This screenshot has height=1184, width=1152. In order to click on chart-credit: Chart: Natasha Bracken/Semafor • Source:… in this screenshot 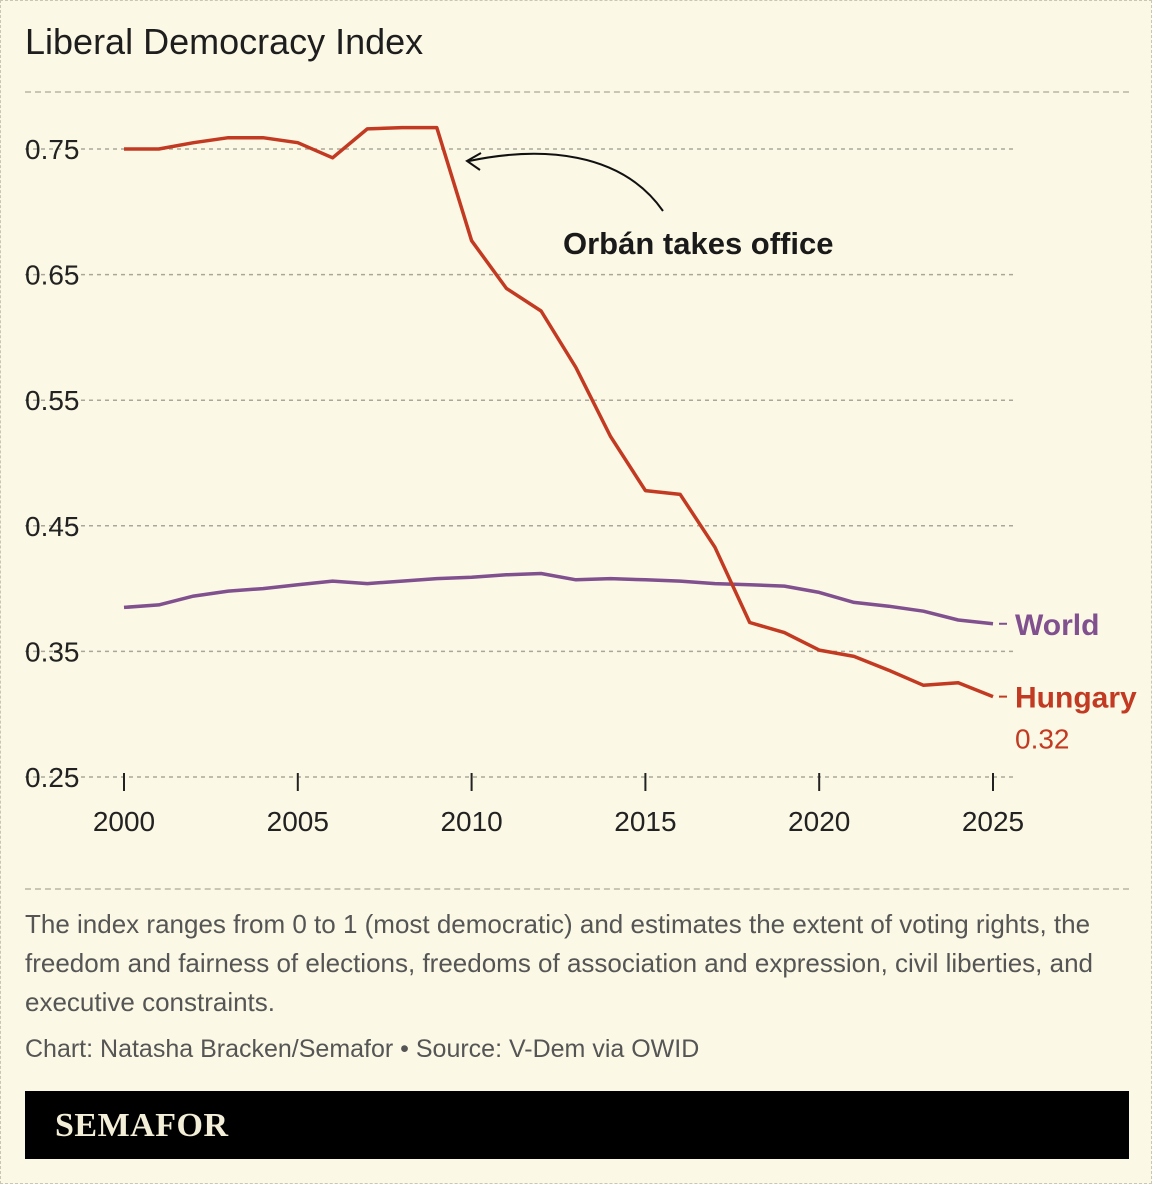, I will do `click(362, 1049)`.